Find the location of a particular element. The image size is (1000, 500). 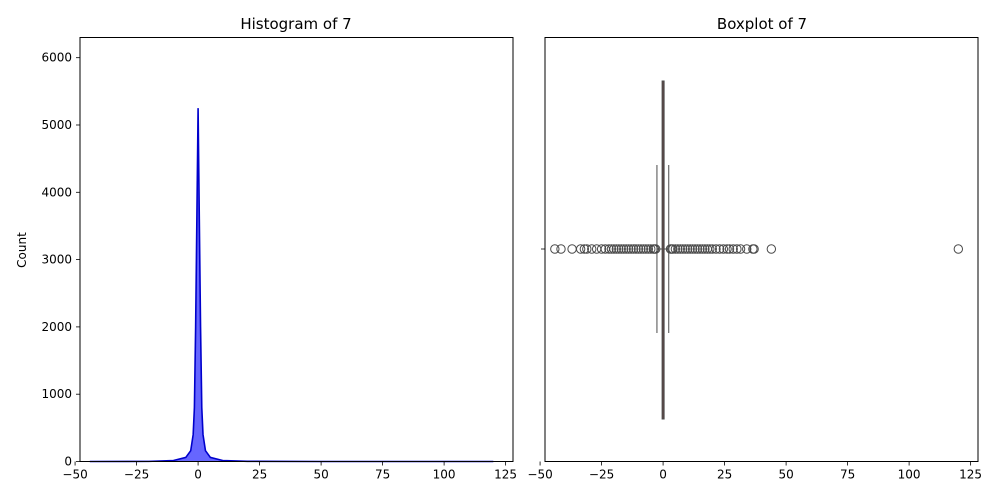

boxplot-x-tick-label: 0 is located at coordinates (663, 475).